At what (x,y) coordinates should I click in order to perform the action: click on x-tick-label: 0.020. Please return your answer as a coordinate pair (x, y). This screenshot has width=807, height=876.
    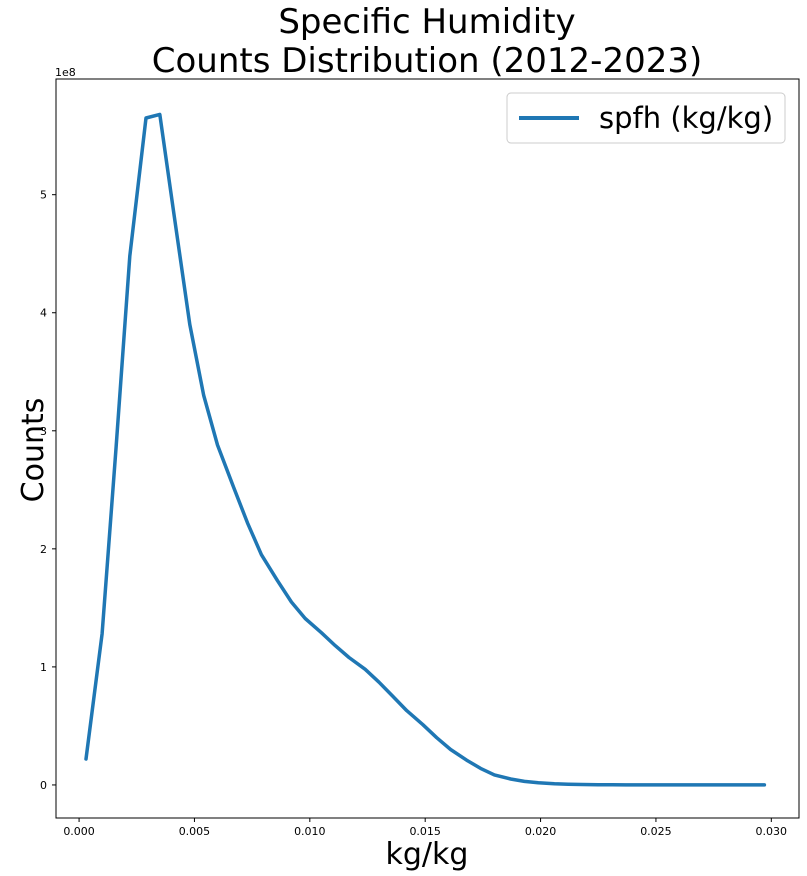
    Looking at the image, I should click on (541, 831).